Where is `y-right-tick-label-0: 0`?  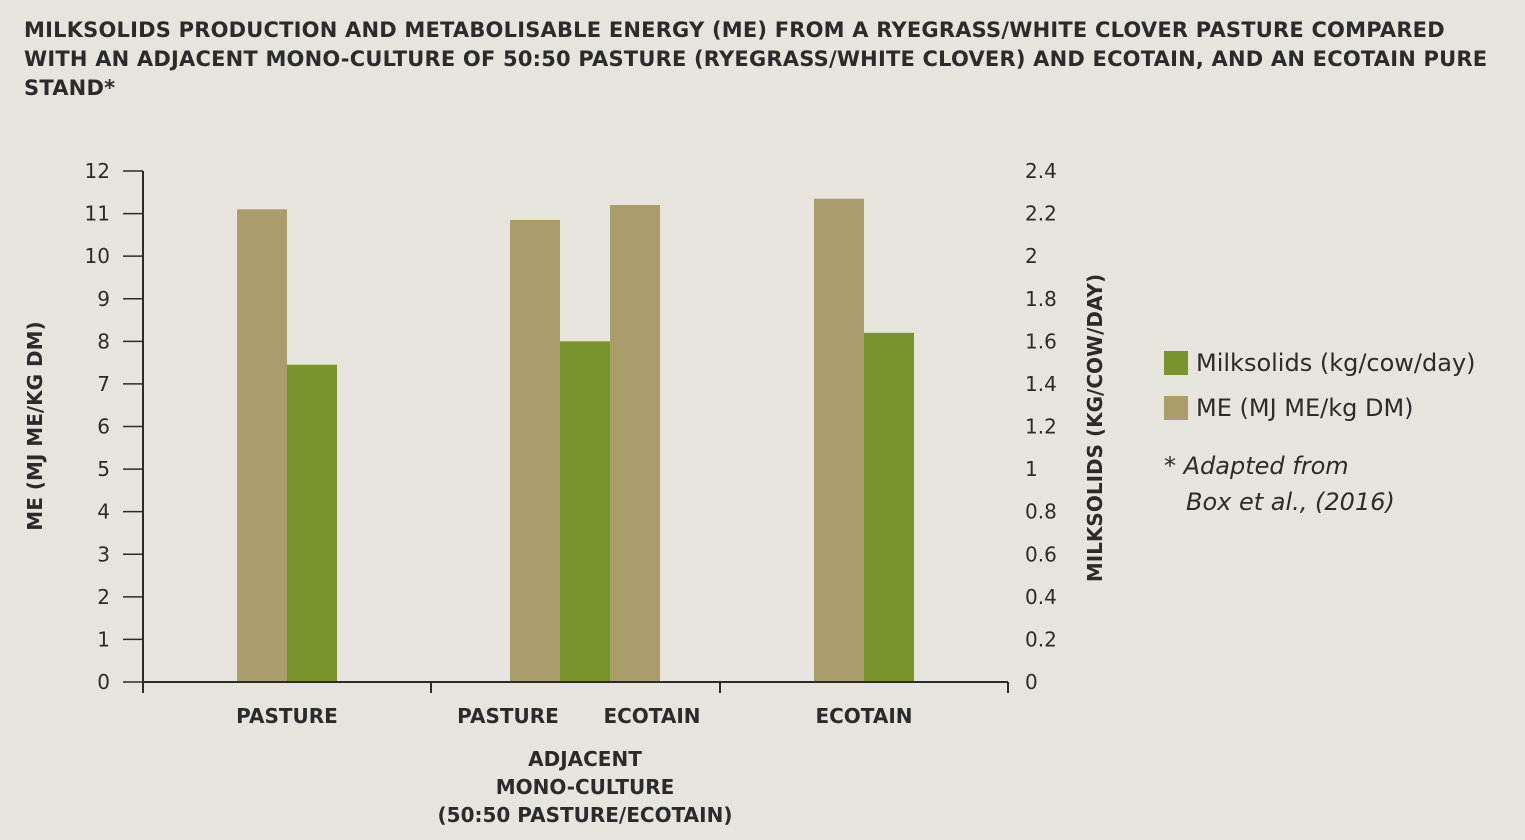 y-right-tick-label-0: 0 is located at coordinates (1031, 682).